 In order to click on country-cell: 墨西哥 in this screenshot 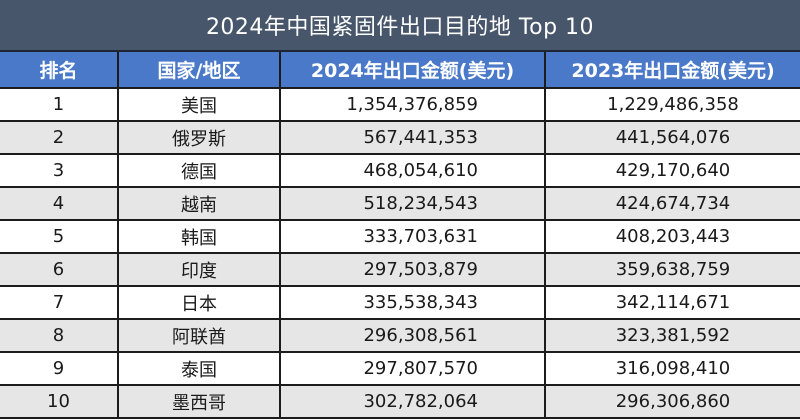, I will do `click(199, 401)`.